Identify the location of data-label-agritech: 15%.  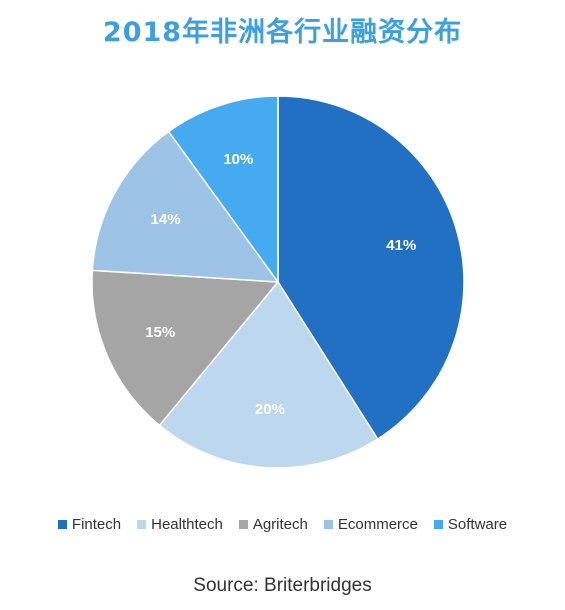
(160, 332).